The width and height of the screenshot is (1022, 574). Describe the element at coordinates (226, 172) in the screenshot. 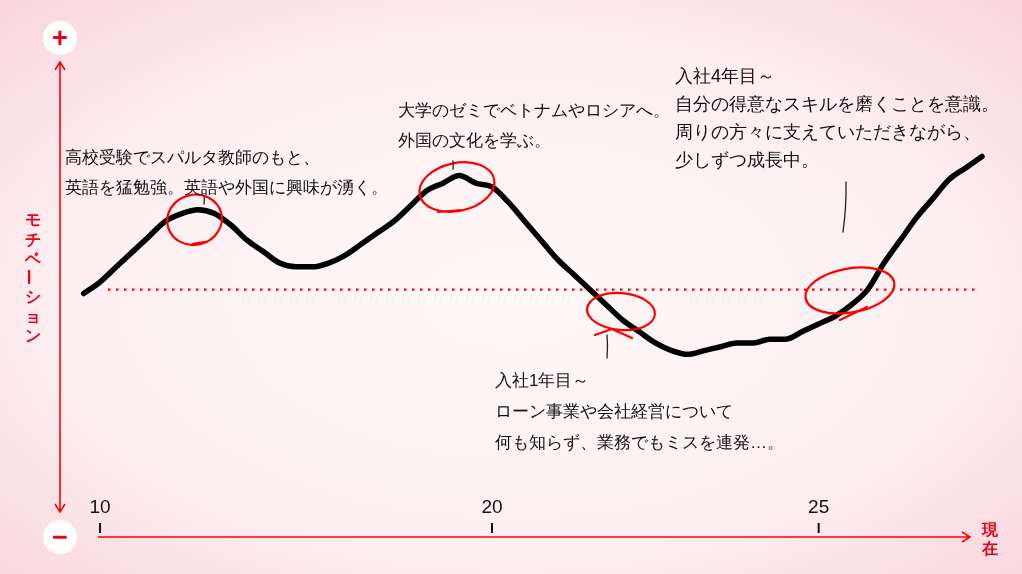

I see `annotation: 高校受験でスパルタ教師のもと、英語を猛勉強。英語や外国に興味が湧く。` at that location.